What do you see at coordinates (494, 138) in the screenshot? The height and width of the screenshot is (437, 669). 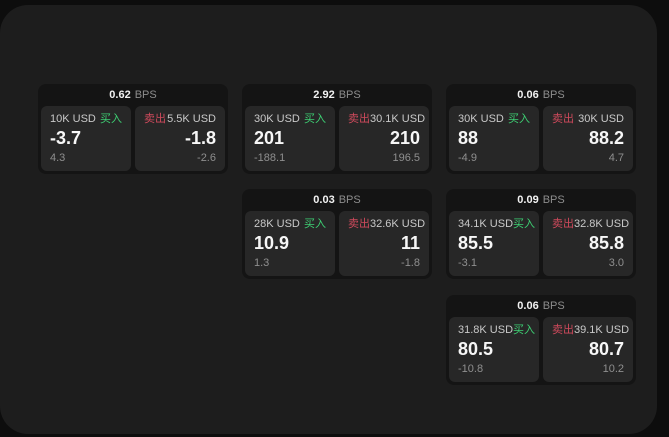 I see `buy-tile: 30K USD 买入 88 -4.9` at bounding box center [494, 138].